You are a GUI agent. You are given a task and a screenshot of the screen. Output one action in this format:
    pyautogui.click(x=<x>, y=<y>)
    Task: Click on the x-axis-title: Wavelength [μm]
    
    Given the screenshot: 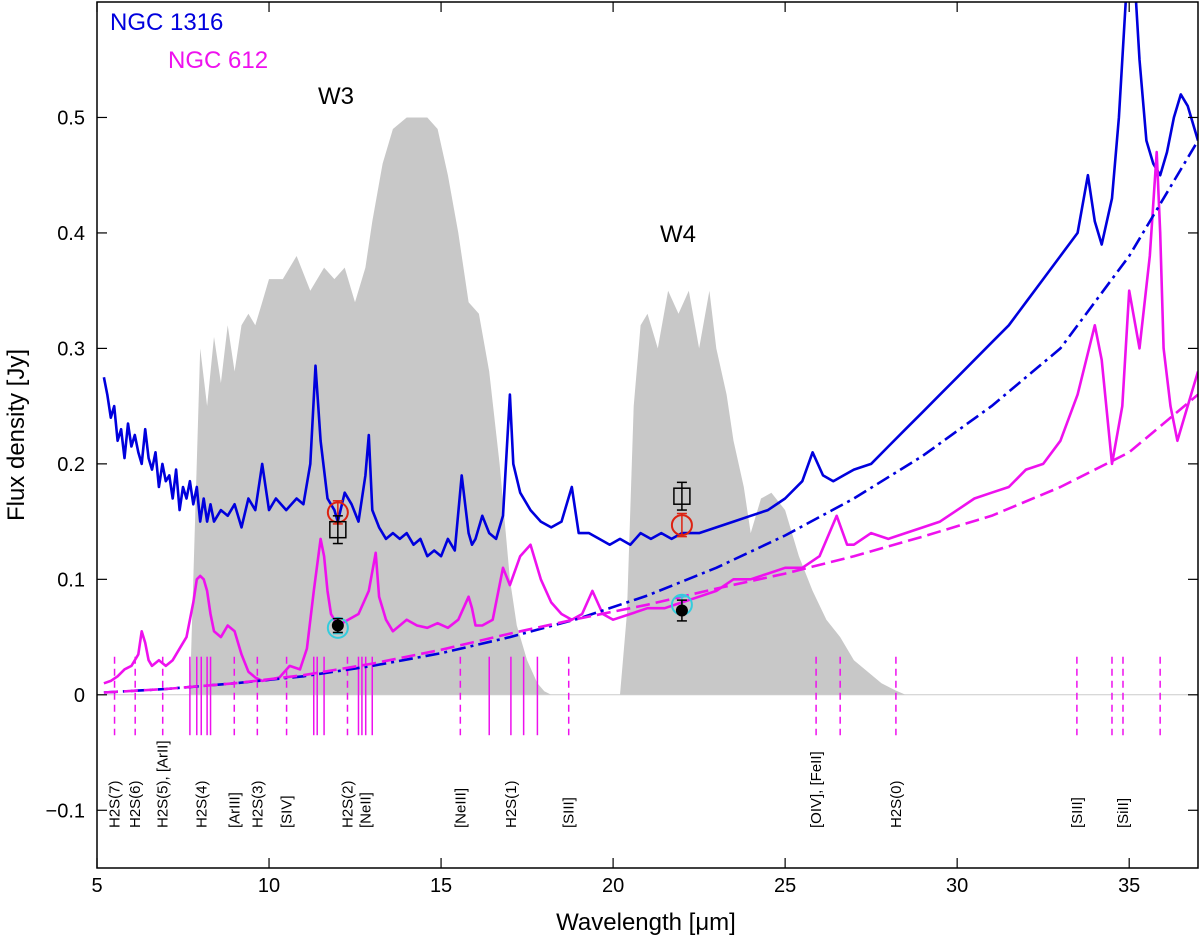 What is the action you would take?
    pyautogui.click(x=646, y=922)
    